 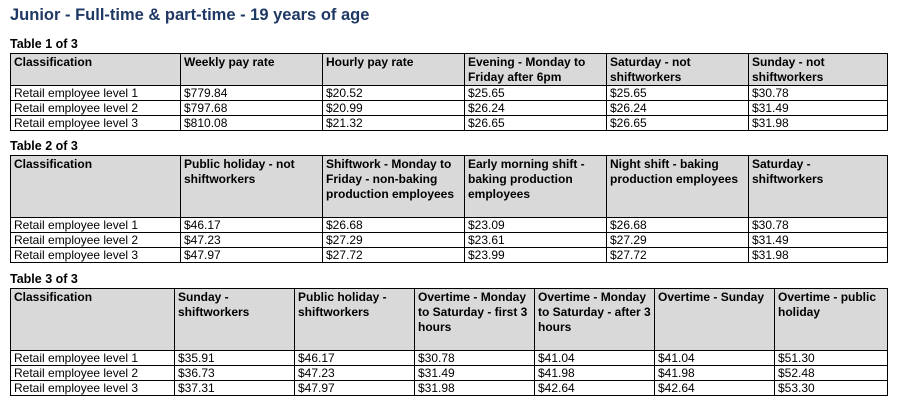 I want to click on column-header: Evening - Monday to Friday after 6pm, so click(x=535, y=69).